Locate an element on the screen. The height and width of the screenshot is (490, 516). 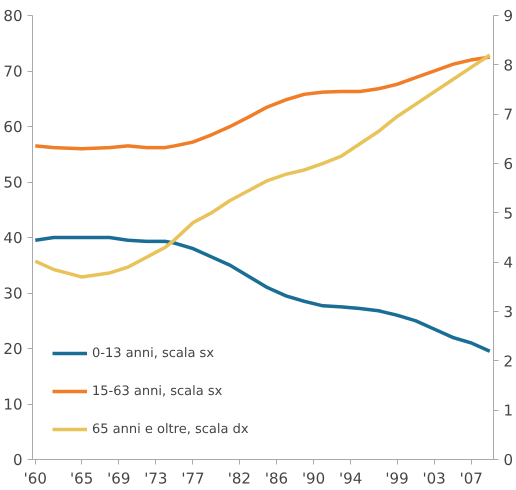
x-tick-label: '82 is located at coordinates (239, 479).